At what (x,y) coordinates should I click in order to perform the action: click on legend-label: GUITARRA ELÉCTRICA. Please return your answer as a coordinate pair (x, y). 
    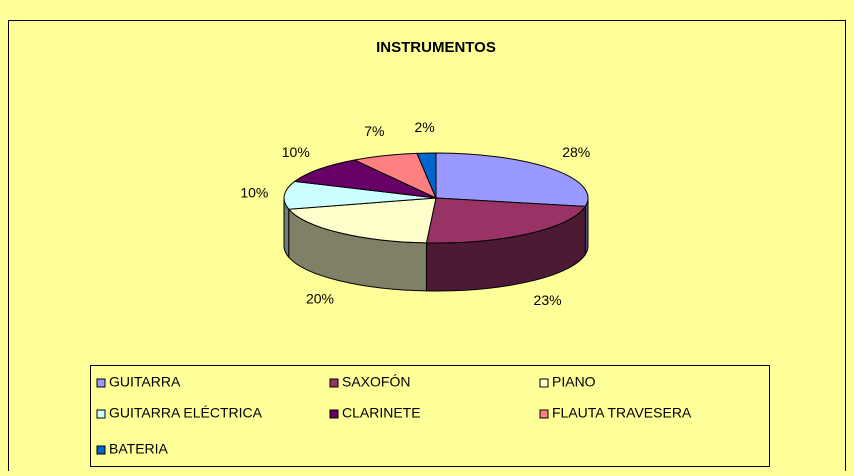
    Looking at the image, I should click on (186, 413).